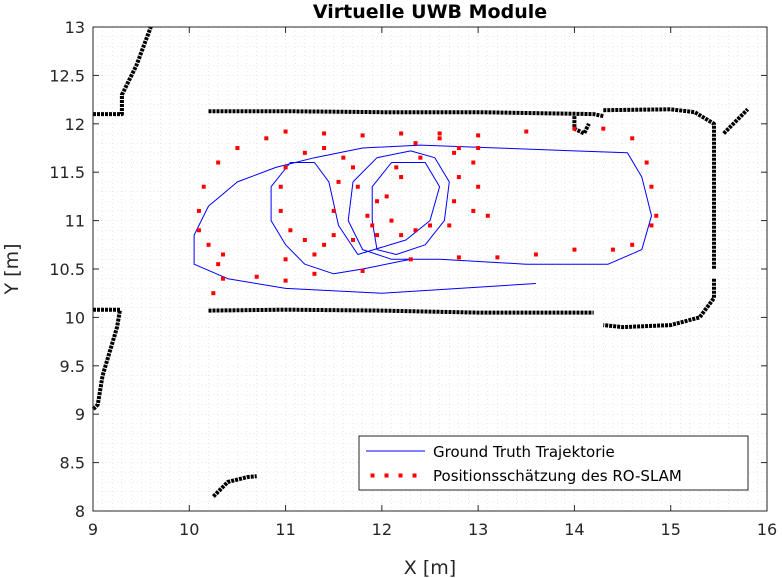  What do you see at coordinates (767, 529) in the screenshot?
I see `x-tick-label: 16` at bounding box center [767, 529].